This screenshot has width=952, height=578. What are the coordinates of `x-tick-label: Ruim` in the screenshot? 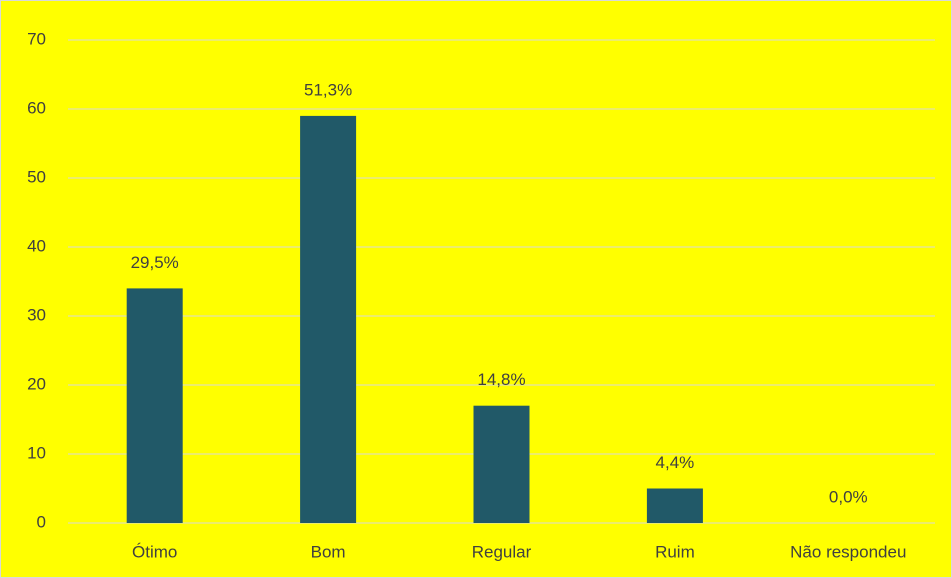 It's located at (675, 551).